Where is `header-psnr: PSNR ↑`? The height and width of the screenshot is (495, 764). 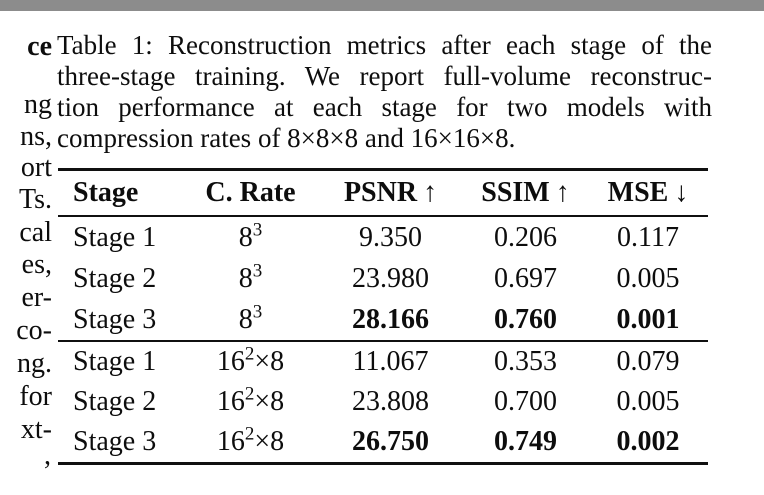
header-psnr: PSNR ↑ is located at coordinates (390, 193).